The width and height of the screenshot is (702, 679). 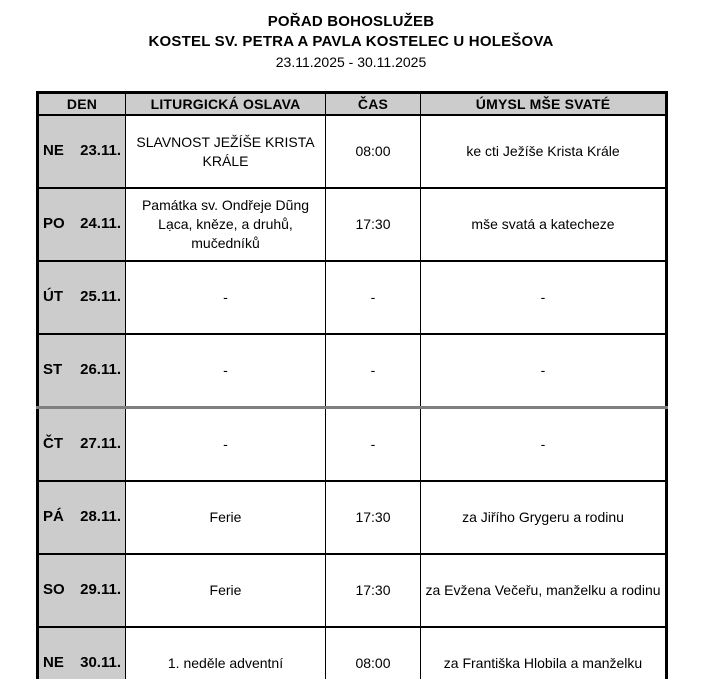 I want to click on celebration-cell: SLAVNOST JEŽÍŠE KRISTA KRÁLE, so click(x=225, y=151).